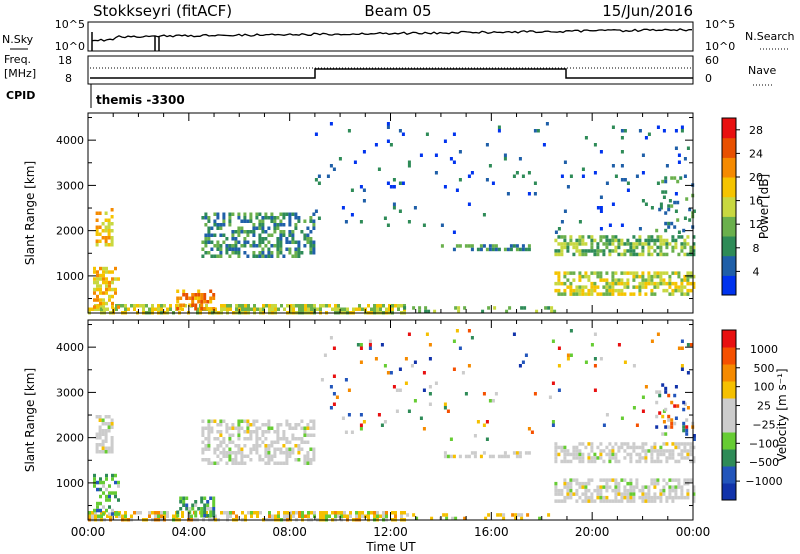 The width and height of the screenshot is (800, 554). I want to click on colorbar-tick-label: 16, so click(756, 201).